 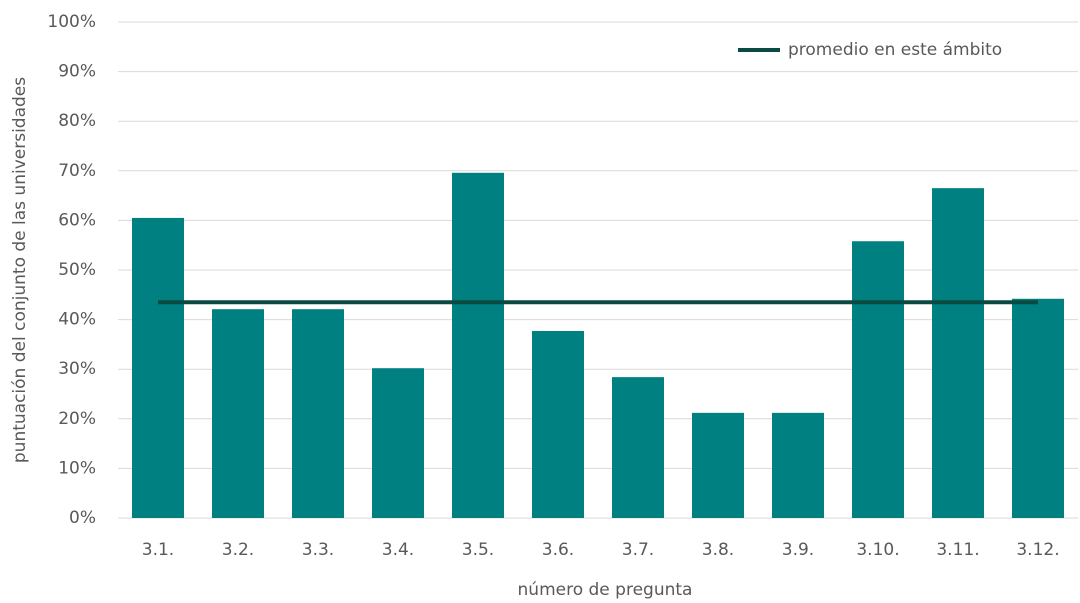 I want to click on x-tick-label: 3.1., so click(x=158, y=550).